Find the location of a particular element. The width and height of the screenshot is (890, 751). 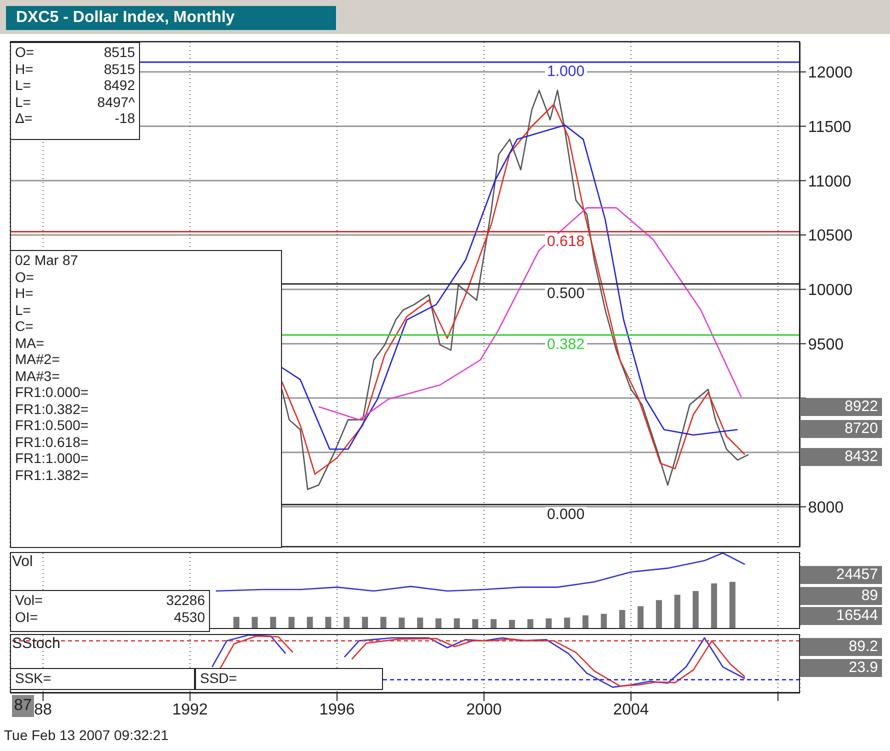

y-tick-label: 12000 is located at coordinates (830, 73).